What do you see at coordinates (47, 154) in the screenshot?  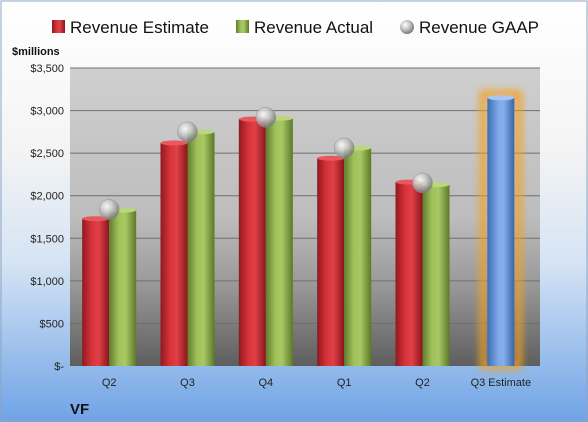 I see `y-tick-label: $2,500` at bounding box center [47, 154].